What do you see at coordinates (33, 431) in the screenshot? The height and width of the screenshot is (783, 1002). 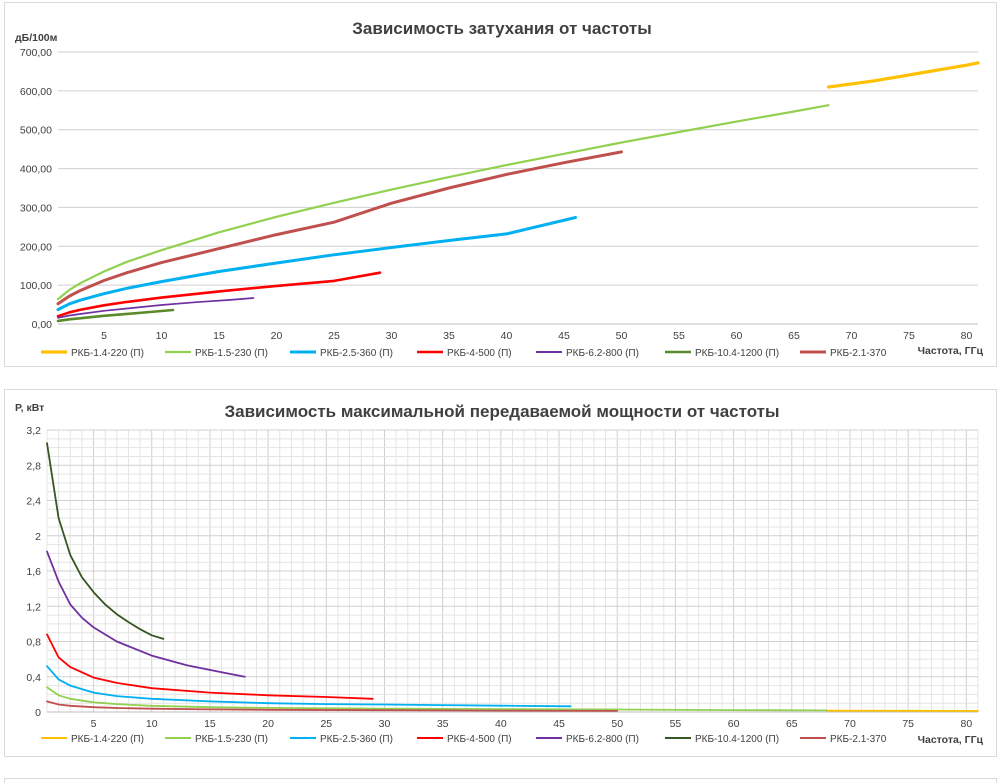 I see `y-tick-label: 3,2` at bounding box center [33, 431].